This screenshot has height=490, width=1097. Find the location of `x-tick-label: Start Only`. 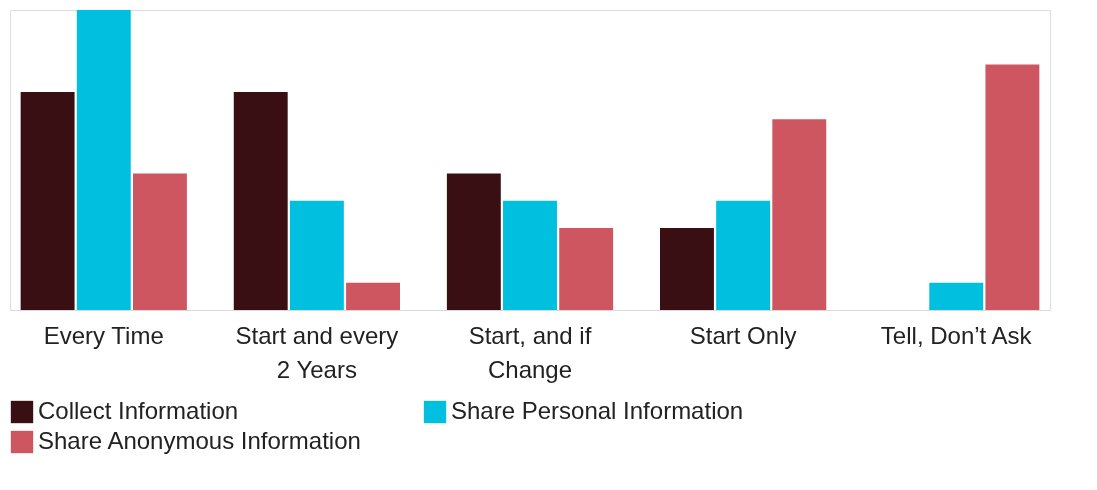

x-tick-label: Start Only is located at coordinates (743, 335).